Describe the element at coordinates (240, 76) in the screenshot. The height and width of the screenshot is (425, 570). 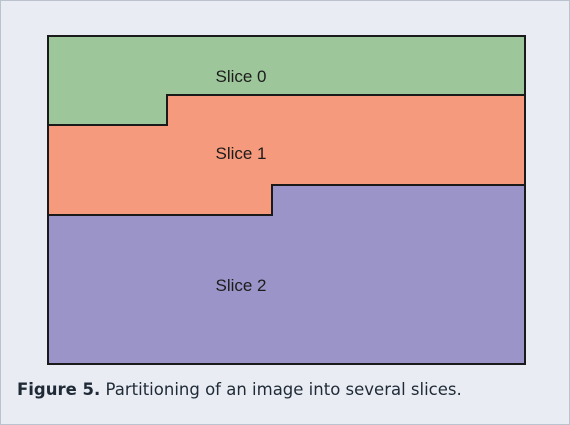
I see `slice-0-label: Slice 0` at that location.